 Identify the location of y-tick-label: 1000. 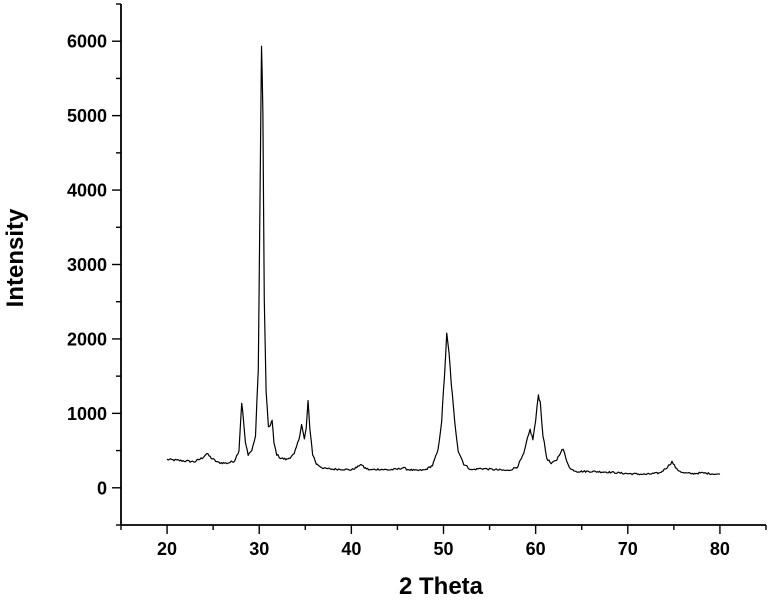
(87, 414).